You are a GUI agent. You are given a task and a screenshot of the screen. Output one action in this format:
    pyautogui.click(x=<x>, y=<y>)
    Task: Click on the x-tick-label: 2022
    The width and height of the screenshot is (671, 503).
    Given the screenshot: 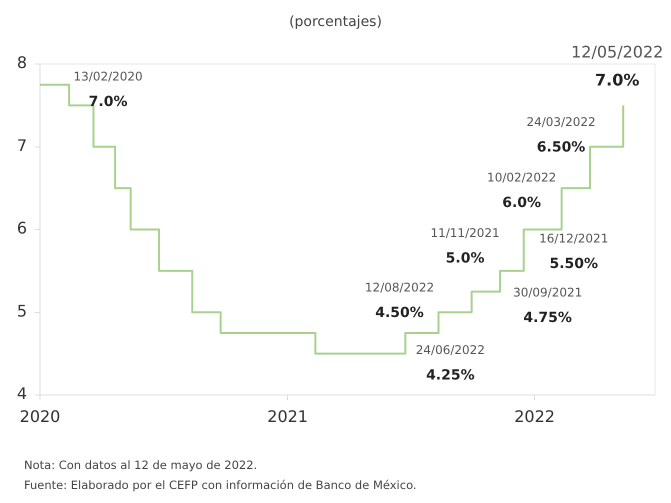 What is the action you would take?
    pyautogui.click(x=534, y=416)
    